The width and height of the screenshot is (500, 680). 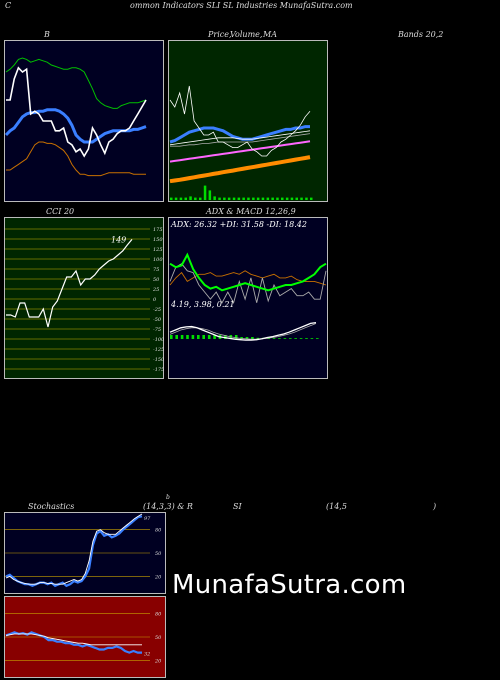 What do you see at coordinates (158, 350) in the screenshot?
I see `cci-tick-label: -125` at bounding box center [158, 350].